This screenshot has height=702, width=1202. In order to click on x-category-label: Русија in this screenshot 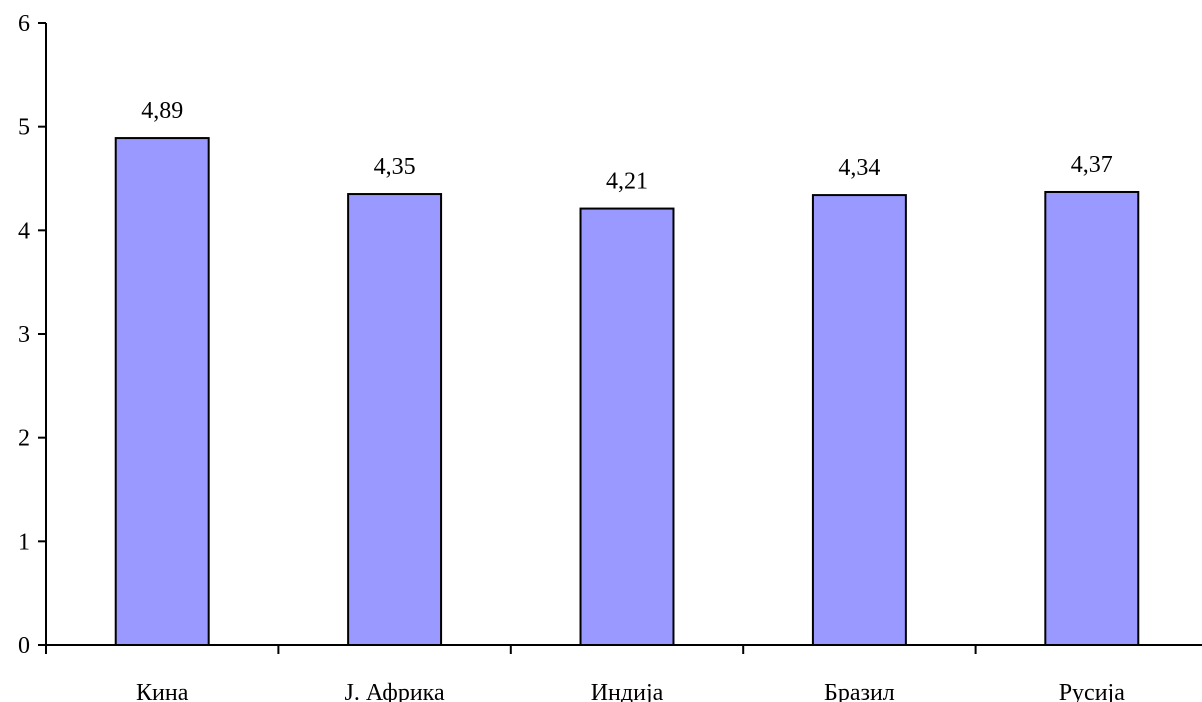, I will do `click(1092, 691)`.